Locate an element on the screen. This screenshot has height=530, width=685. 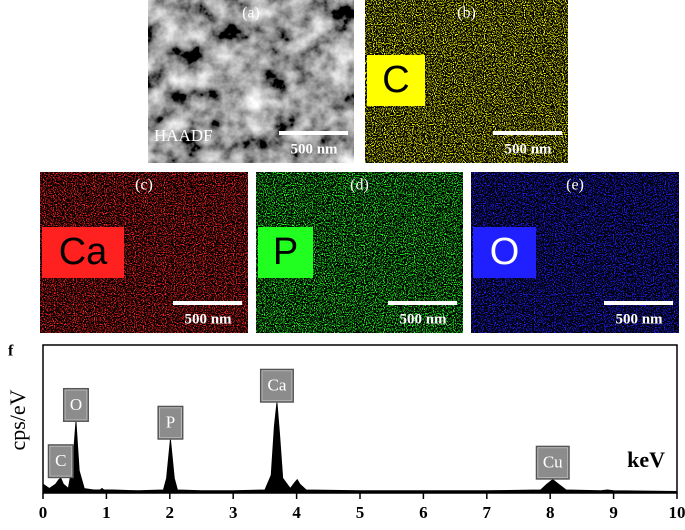
peak-label-text: C is located at coordinates (60, 460).